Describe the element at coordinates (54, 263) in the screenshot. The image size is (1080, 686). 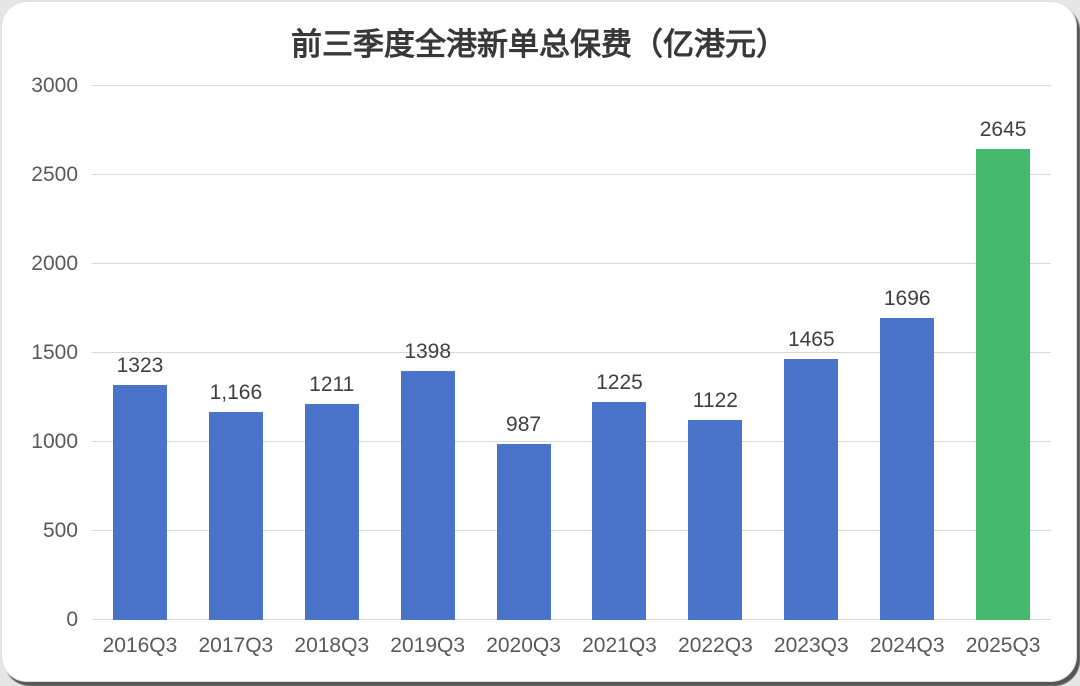
I see `y-axis-tick-label: 2000` at that location.